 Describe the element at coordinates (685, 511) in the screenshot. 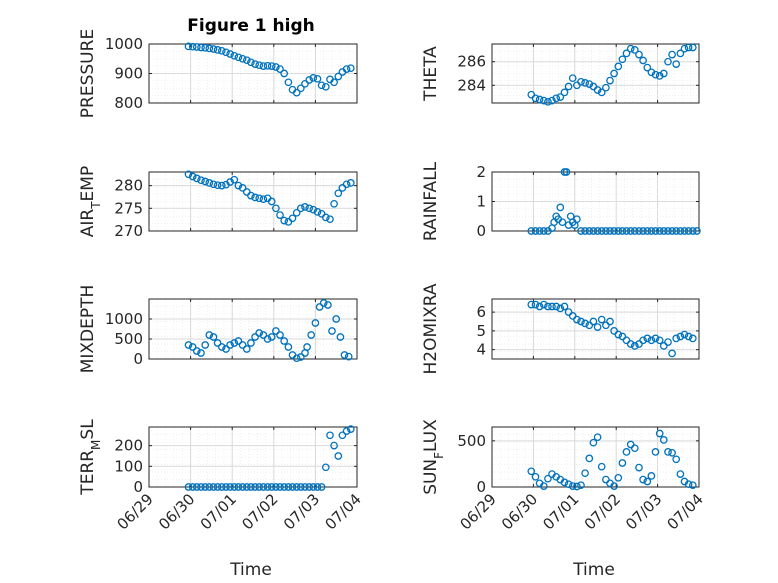

I see `x-tick-label: 07/04` at that location.